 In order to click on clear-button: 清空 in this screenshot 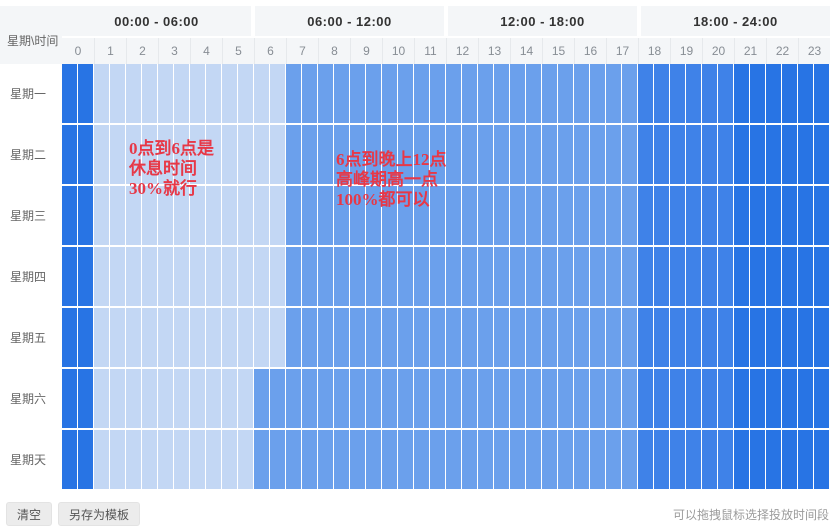, I will do `click(29, 514)`.